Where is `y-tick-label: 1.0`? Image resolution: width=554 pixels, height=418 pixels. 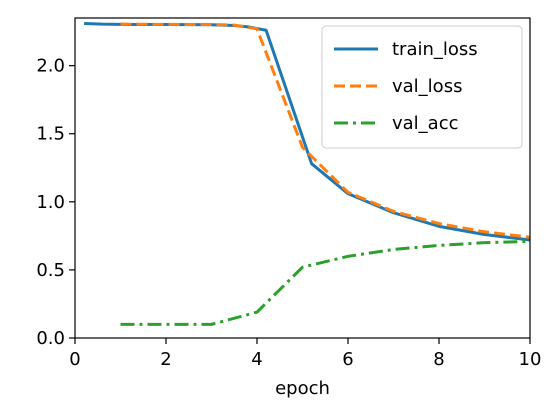
y-tick-label: 1.0 is located at coordinates (50, 202).